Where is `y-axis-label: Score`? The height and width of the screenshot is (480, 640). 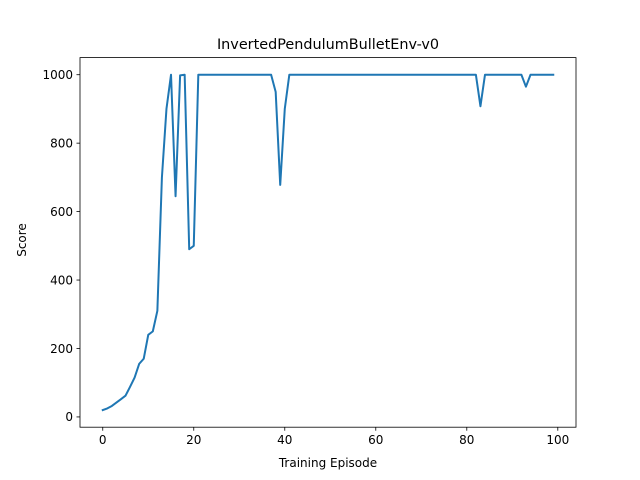 y-axis-label: Score is located at coordinates (22, 240).